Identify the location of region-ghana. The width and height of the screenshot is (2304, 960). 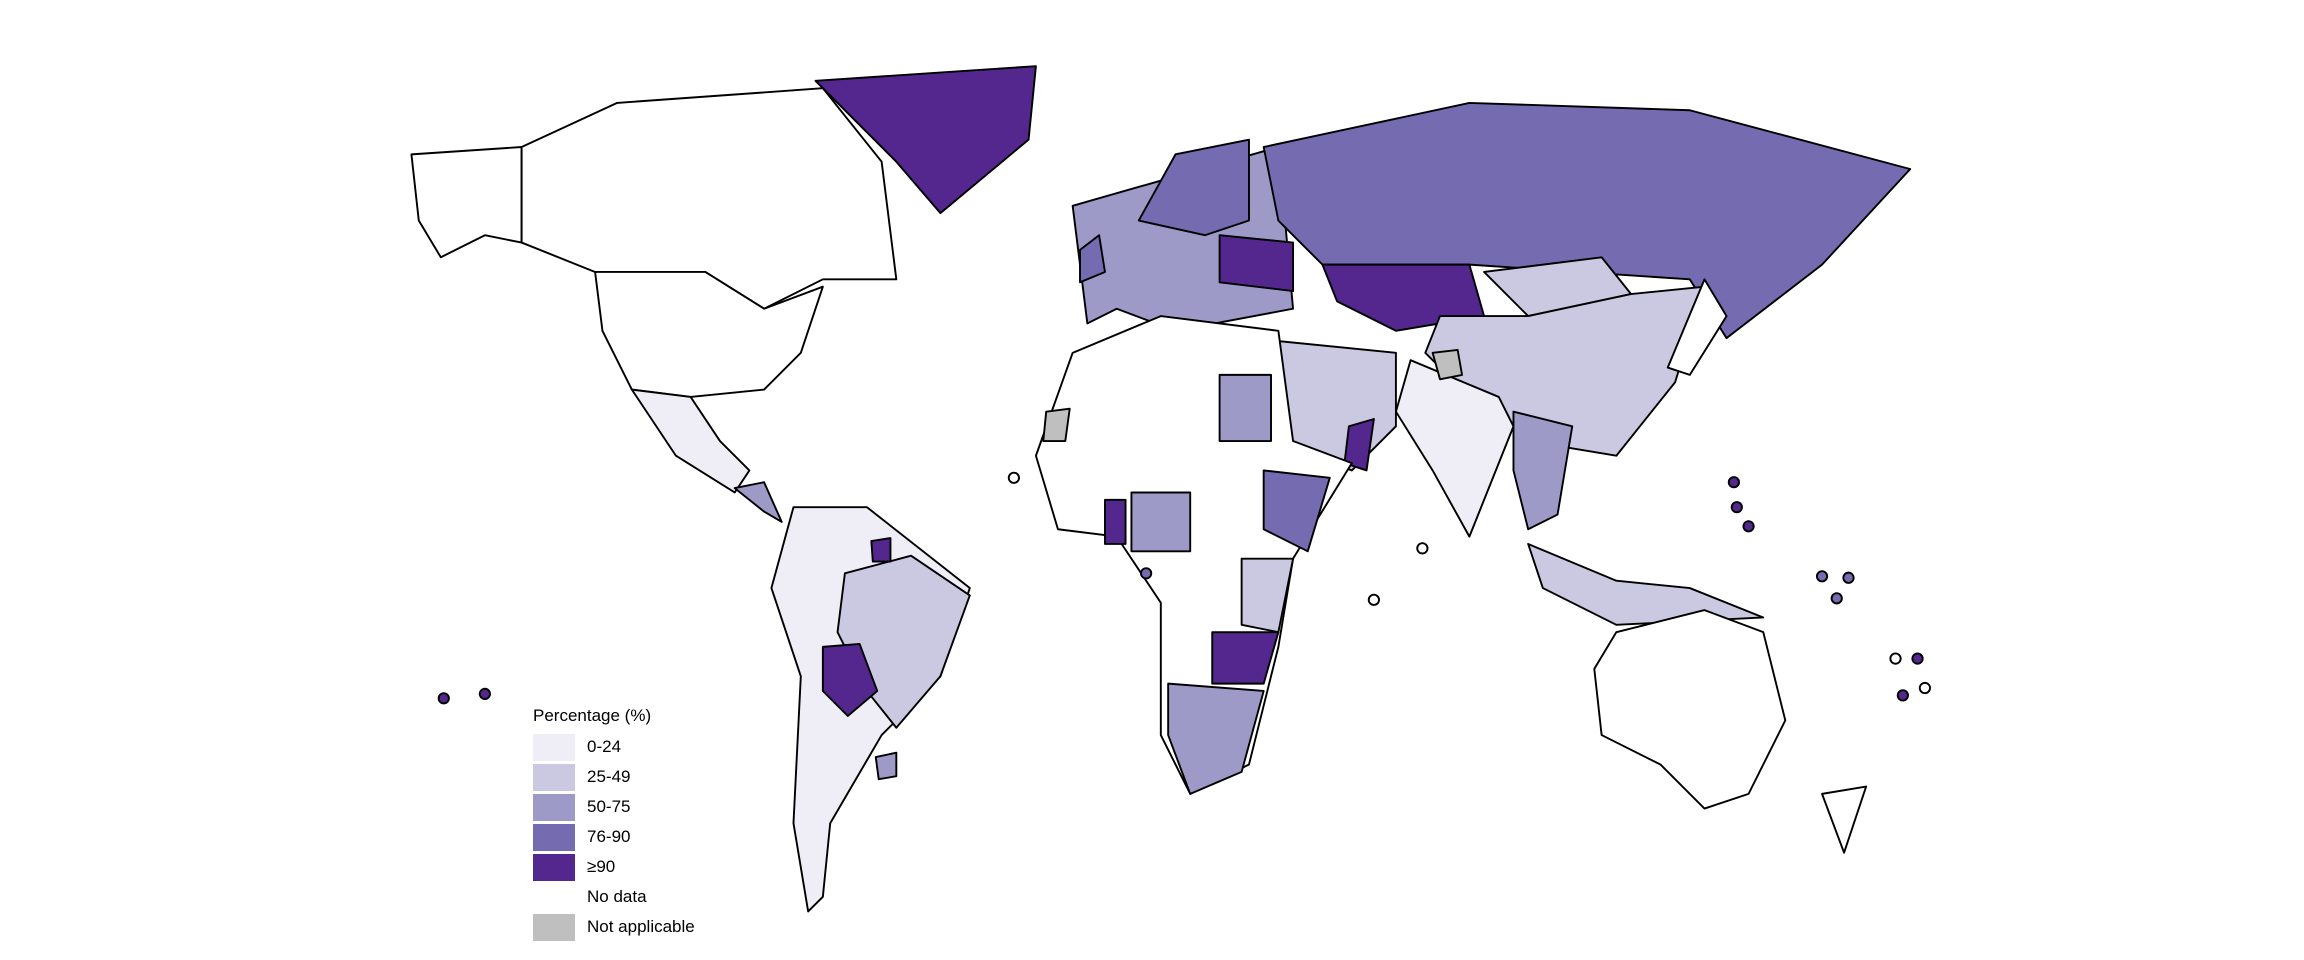
(1115, 521).